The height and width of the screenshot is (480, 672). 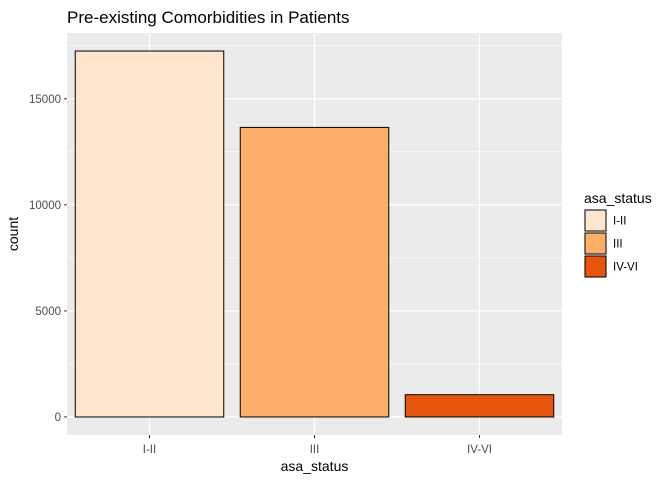 What do you see at coordinates (58, 418) in the screenshot?
I see `y-tick-label: 0` at bounding box center [58, 418].